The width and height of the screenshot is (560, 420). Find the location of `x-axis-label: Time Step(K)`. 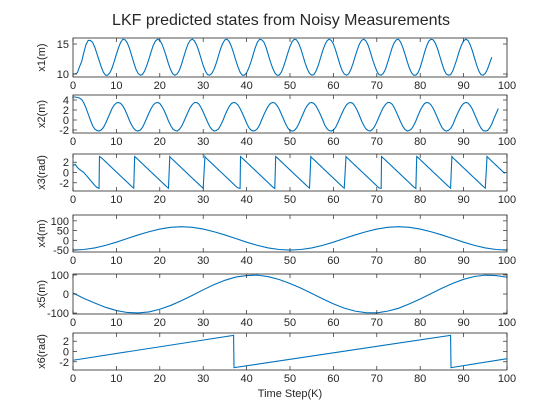

x-axis-label: Time Step(K) is located at coordinates (290, 394).